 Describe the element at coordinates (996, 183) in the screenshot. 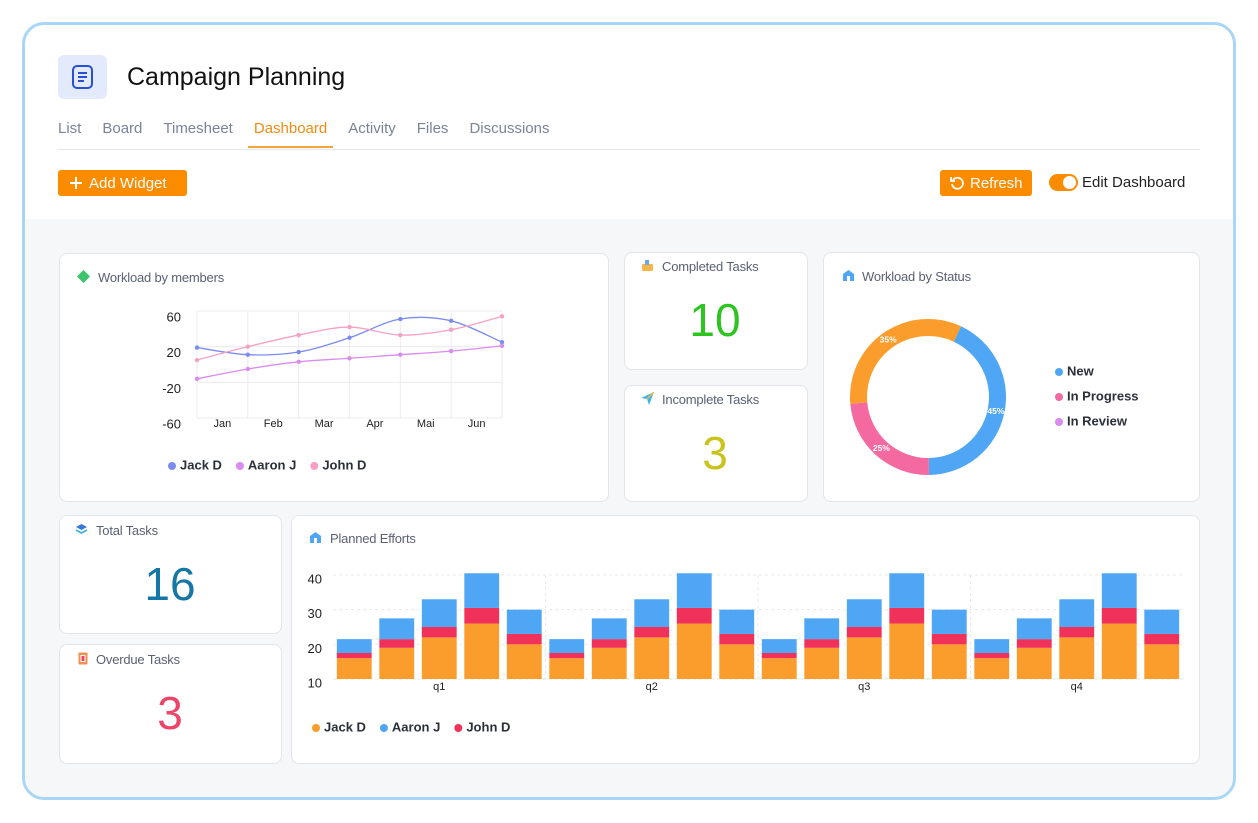

I see `button-label: Refresh` at that location.